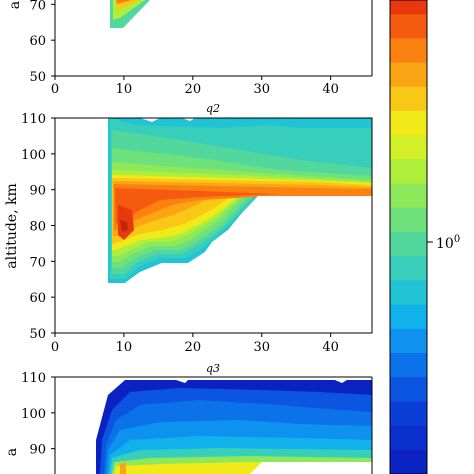 This screenshot has height=474, width=474. I want to click on q3-ytick-label-0: 90, so click(37, 450).